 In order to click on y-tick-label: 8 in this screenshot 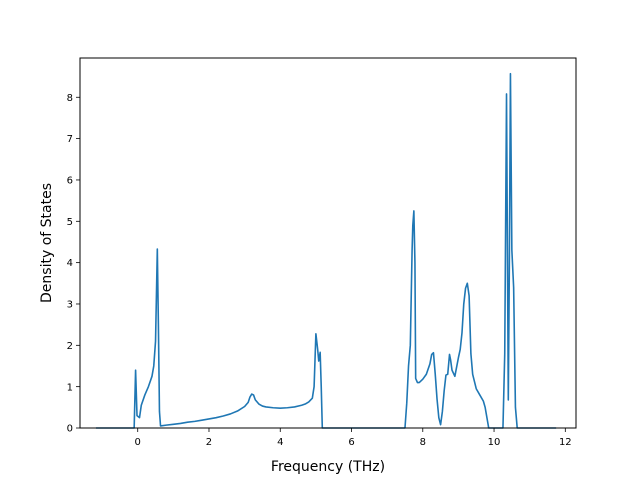, I will do `click(70, 98)`.